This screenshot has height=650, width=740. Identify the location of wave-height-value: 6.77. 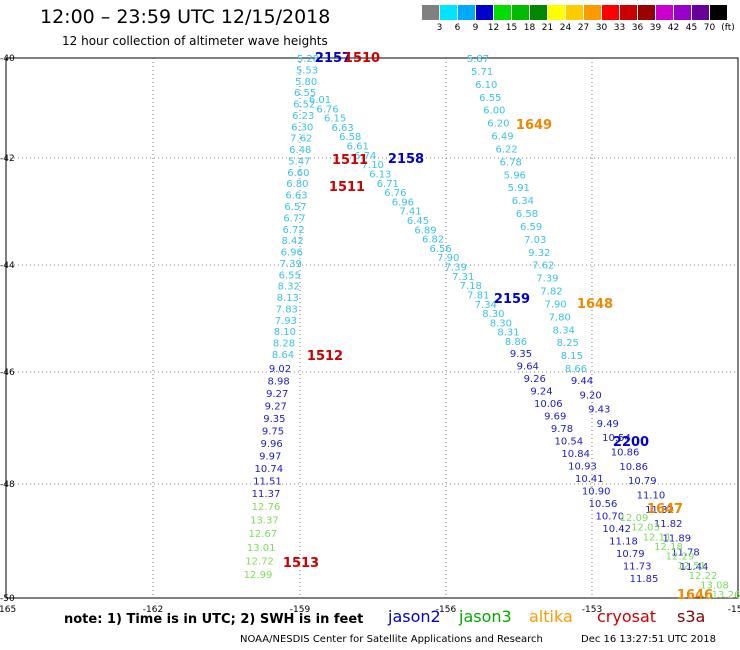
(294, 218).